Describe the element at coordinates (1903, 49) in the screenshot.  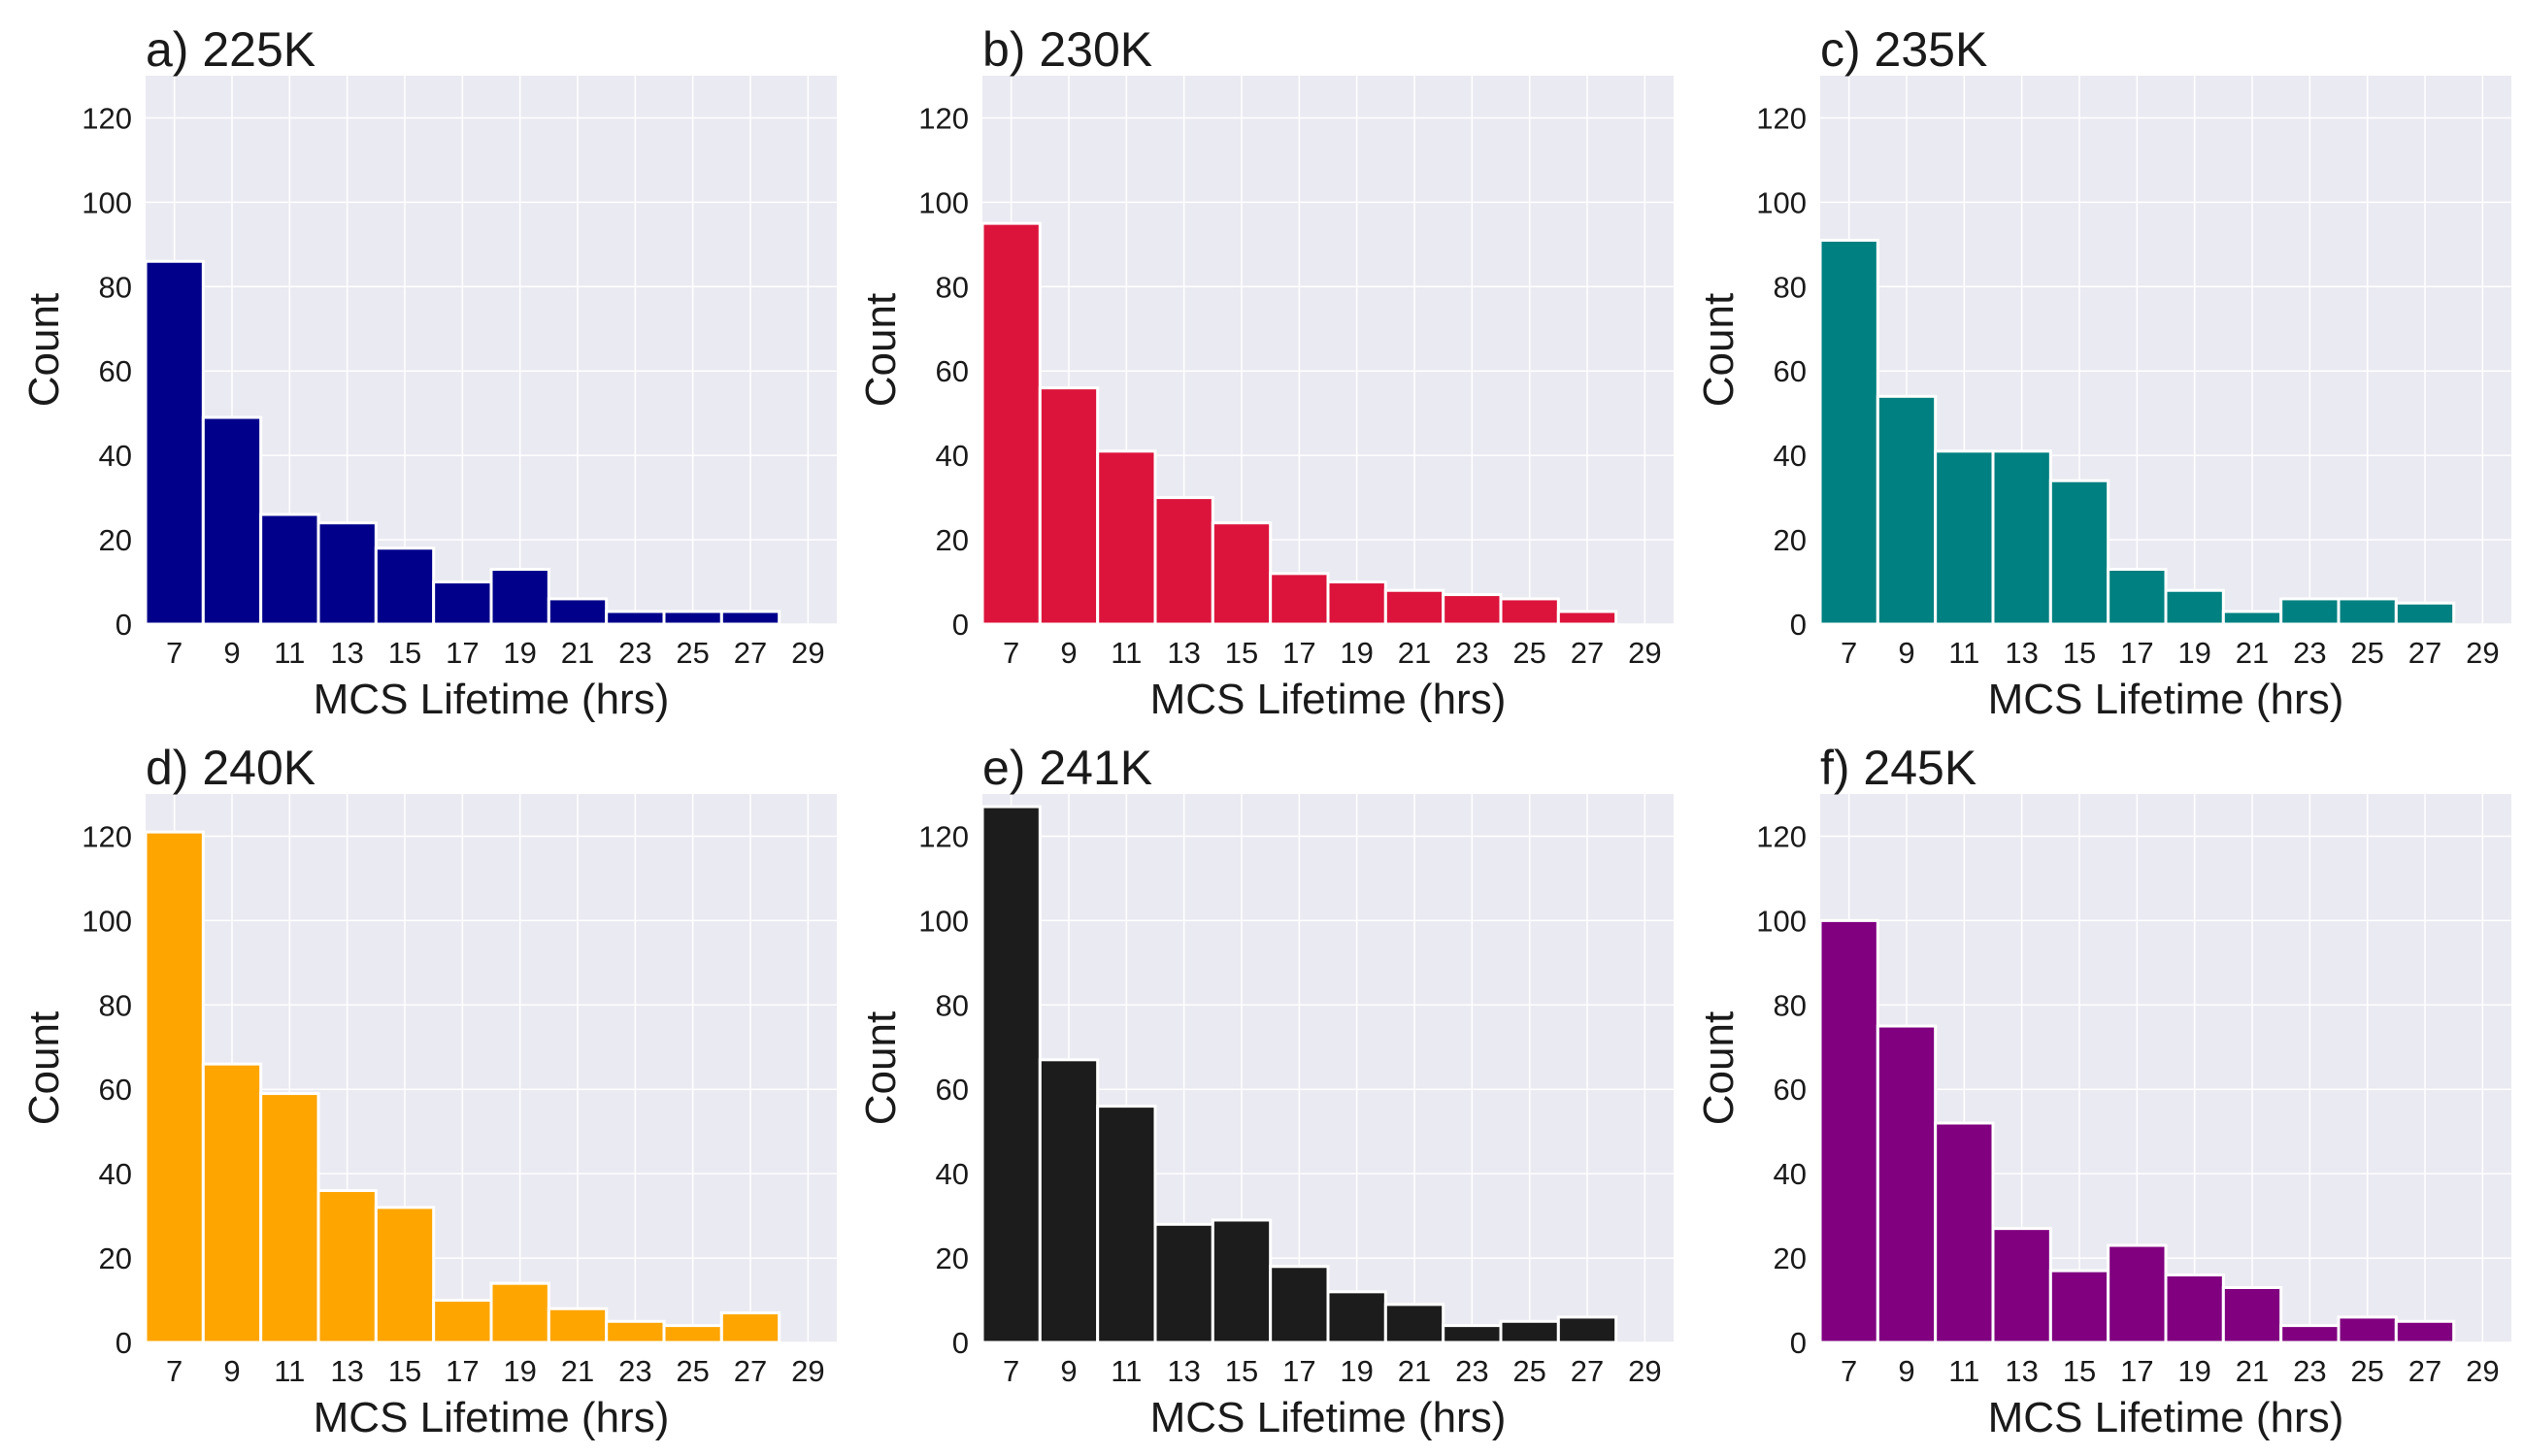
I see `chart-title: c) 235K` at that location.